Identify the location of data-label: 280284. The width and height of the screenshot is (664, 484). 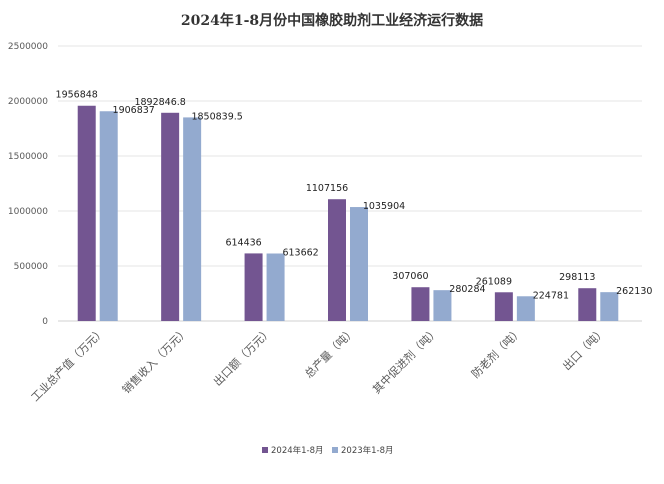
(467, 289).